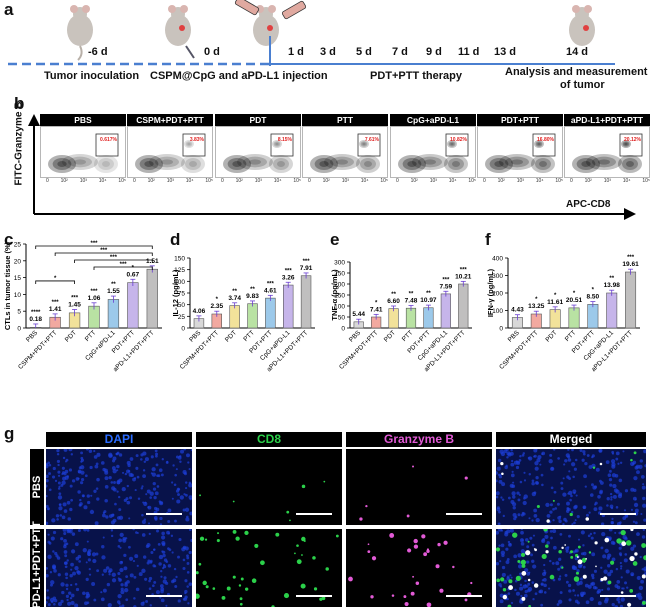 The image size is (650, 615). What do you see at coordinates (182, 317) in the screenshot?
I see `y-tick-label: 25` at bounding box center [182, 317].